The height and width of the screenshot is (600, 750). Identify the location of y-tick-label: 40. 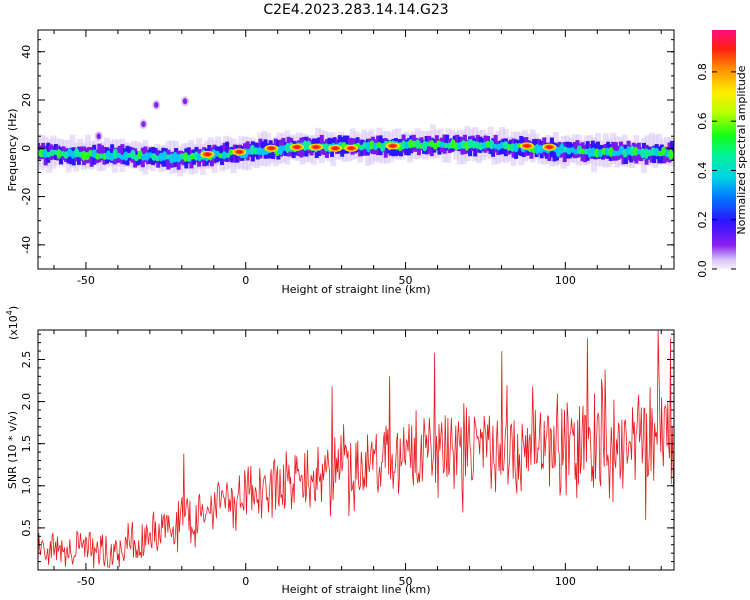
(26, 52).